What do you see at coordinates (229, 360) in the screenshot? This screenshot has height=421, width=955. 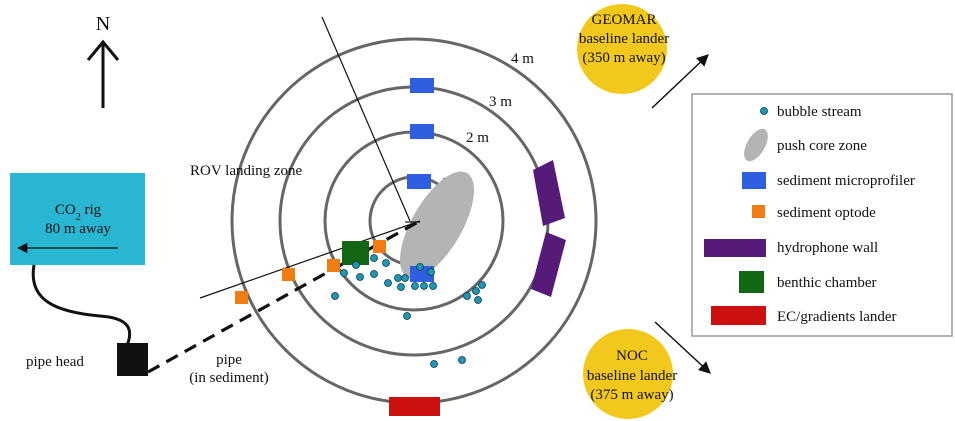 I see `pipe-label-line1: pipe` at bounding box center [229, 360].